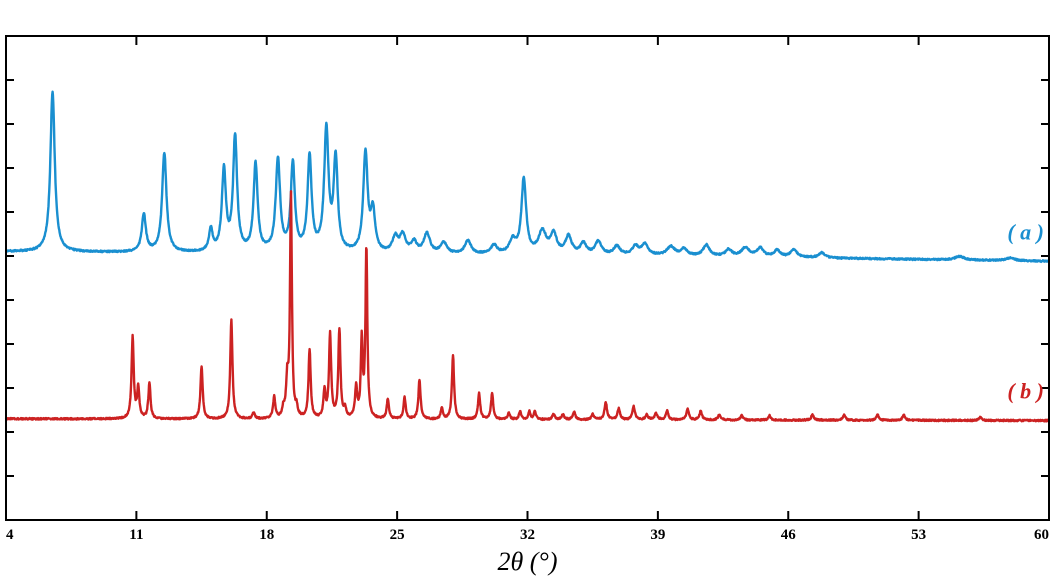 This screenshot has width=1064, height=577. I want to click on tick-labels-layer: 4 11 18 25 32 39 46 53 60, so click(527, 535).